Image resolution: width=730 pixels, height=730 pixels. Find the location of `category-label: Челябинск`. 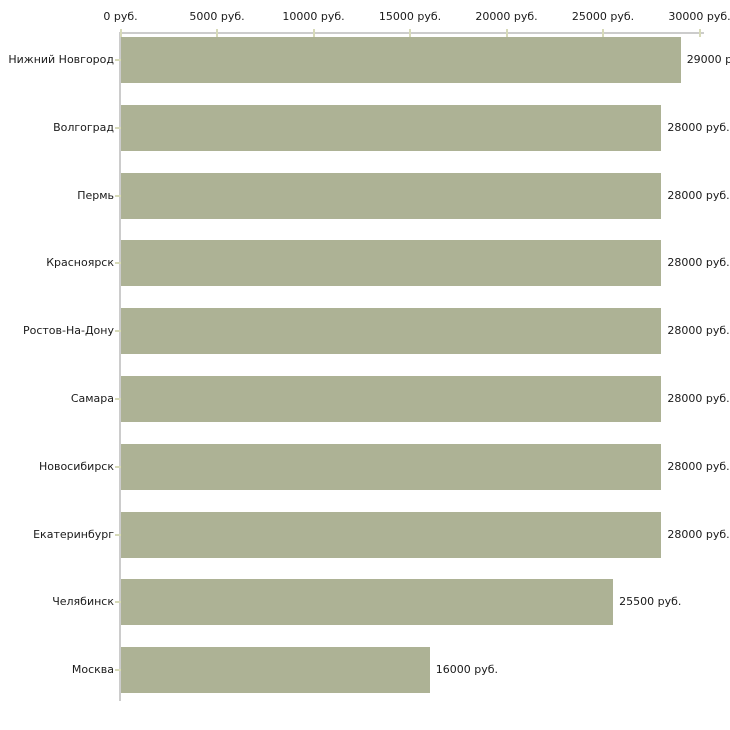

category-label: Челябинск is located at coordinates (83, 602).